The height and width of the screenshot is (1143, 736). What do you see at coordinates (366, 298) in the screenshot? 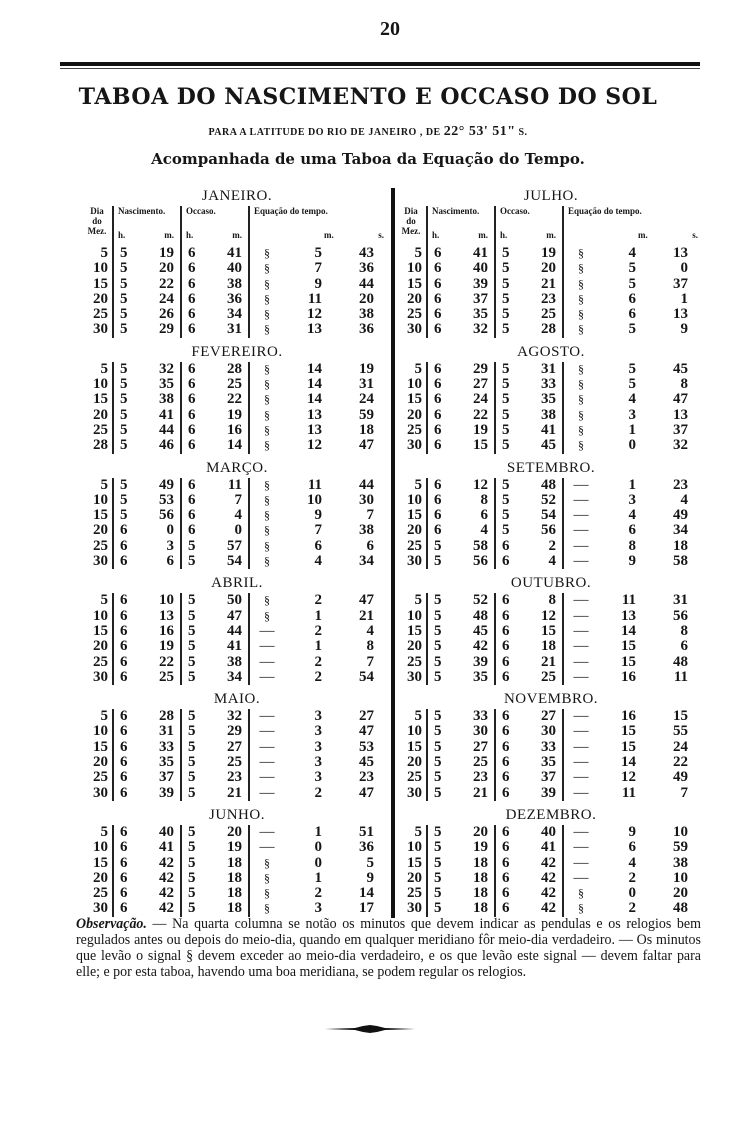
I see `equation-seconds: 20` at bounding box center [366, 298].